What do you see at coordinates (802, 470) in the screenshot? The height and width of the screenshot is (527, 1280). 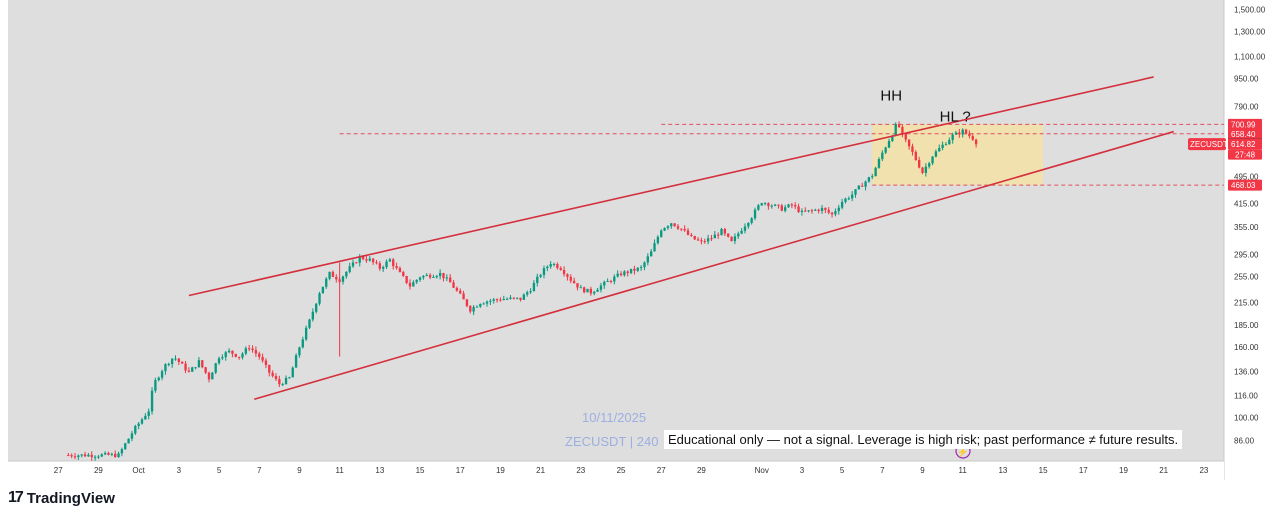 I see `x-tick-label: 3` at bounding box center [802, 470].